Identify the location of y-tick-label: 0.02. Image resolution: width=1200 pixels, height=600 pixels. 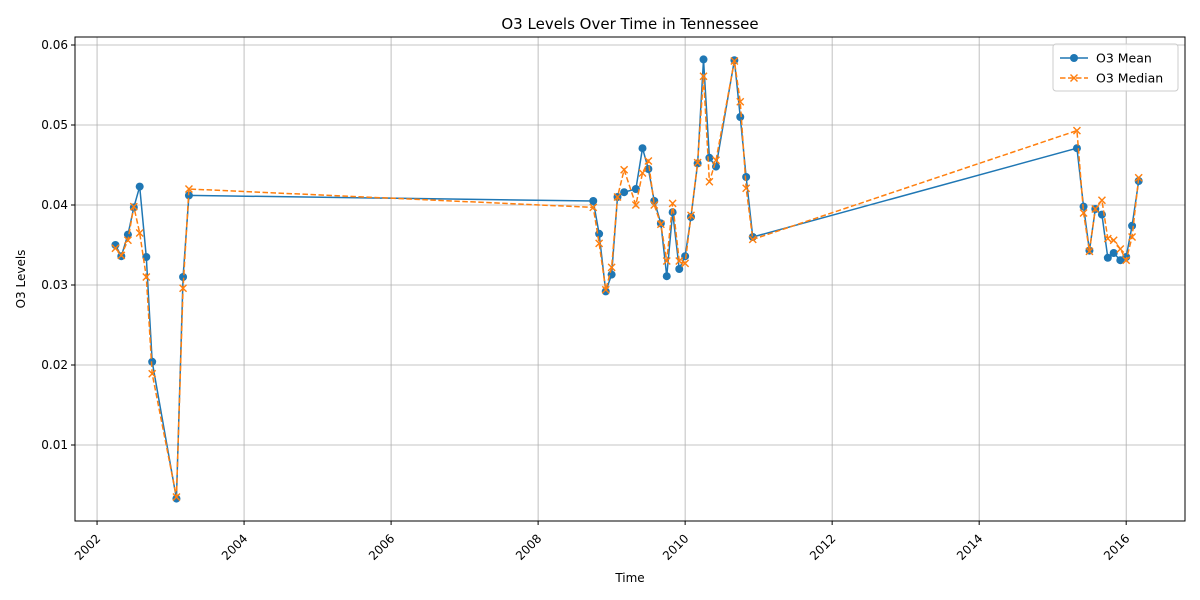
(54, 365).